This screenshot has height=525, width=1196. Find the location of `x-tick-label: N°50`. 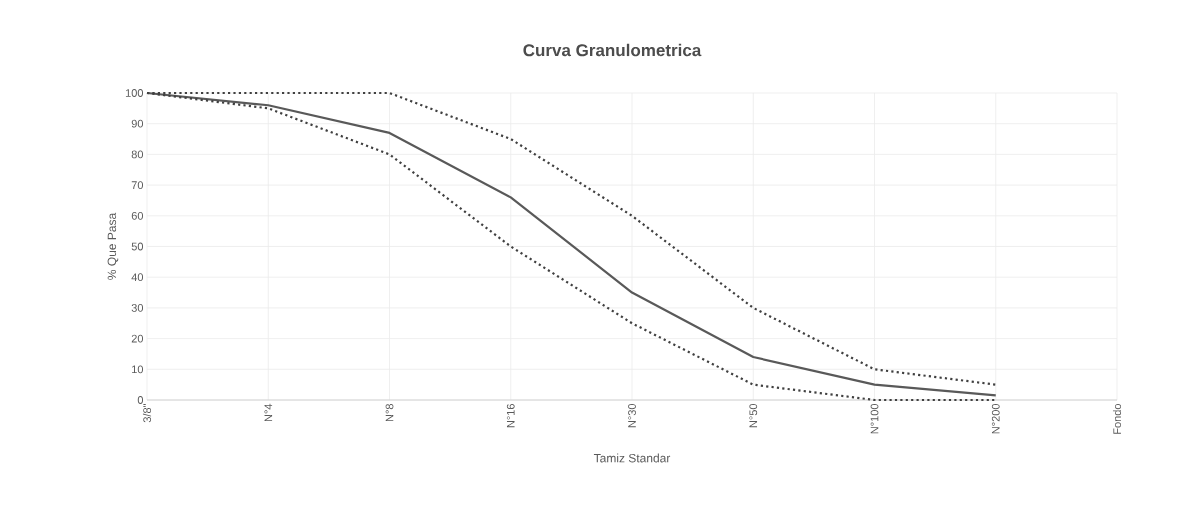

x-tick-label: N°50 is located at coordinates (753, 415).